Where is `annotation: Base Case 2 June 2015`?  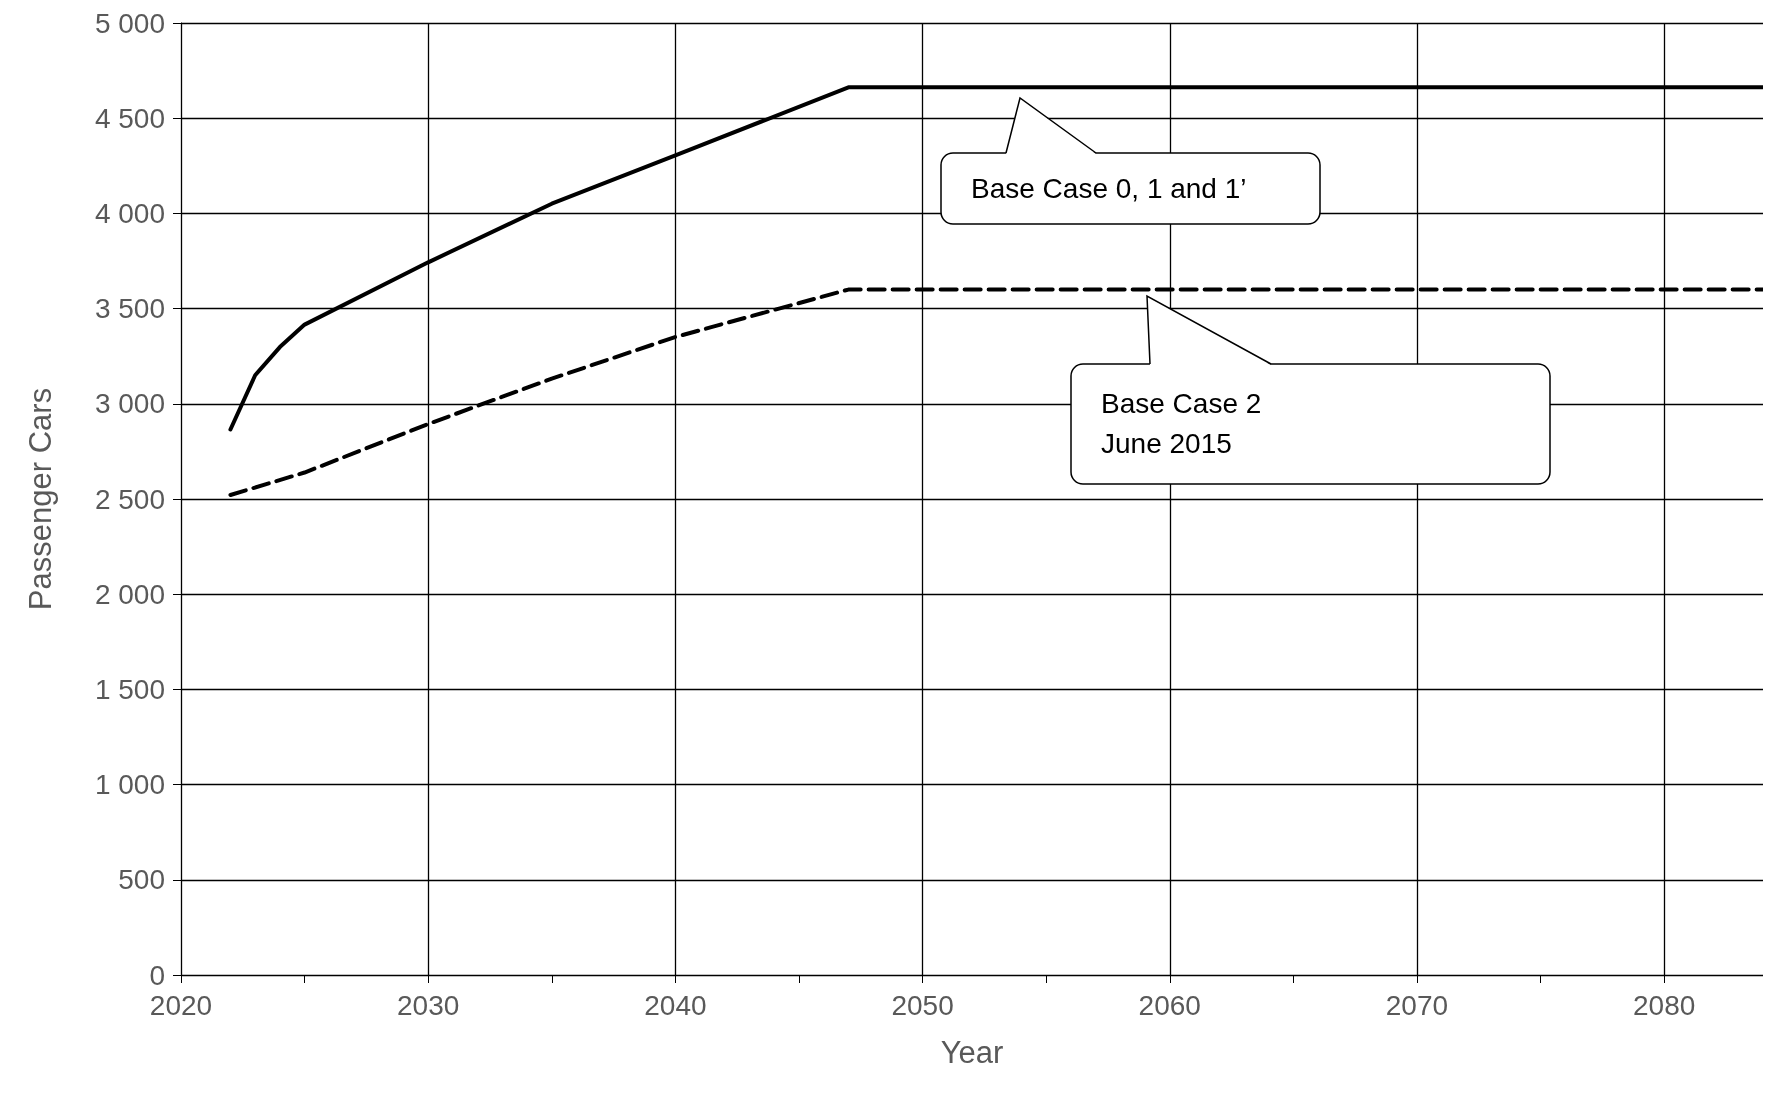 annotation: Base Case 2 June 2015 is located at coordinates (1181, 424).